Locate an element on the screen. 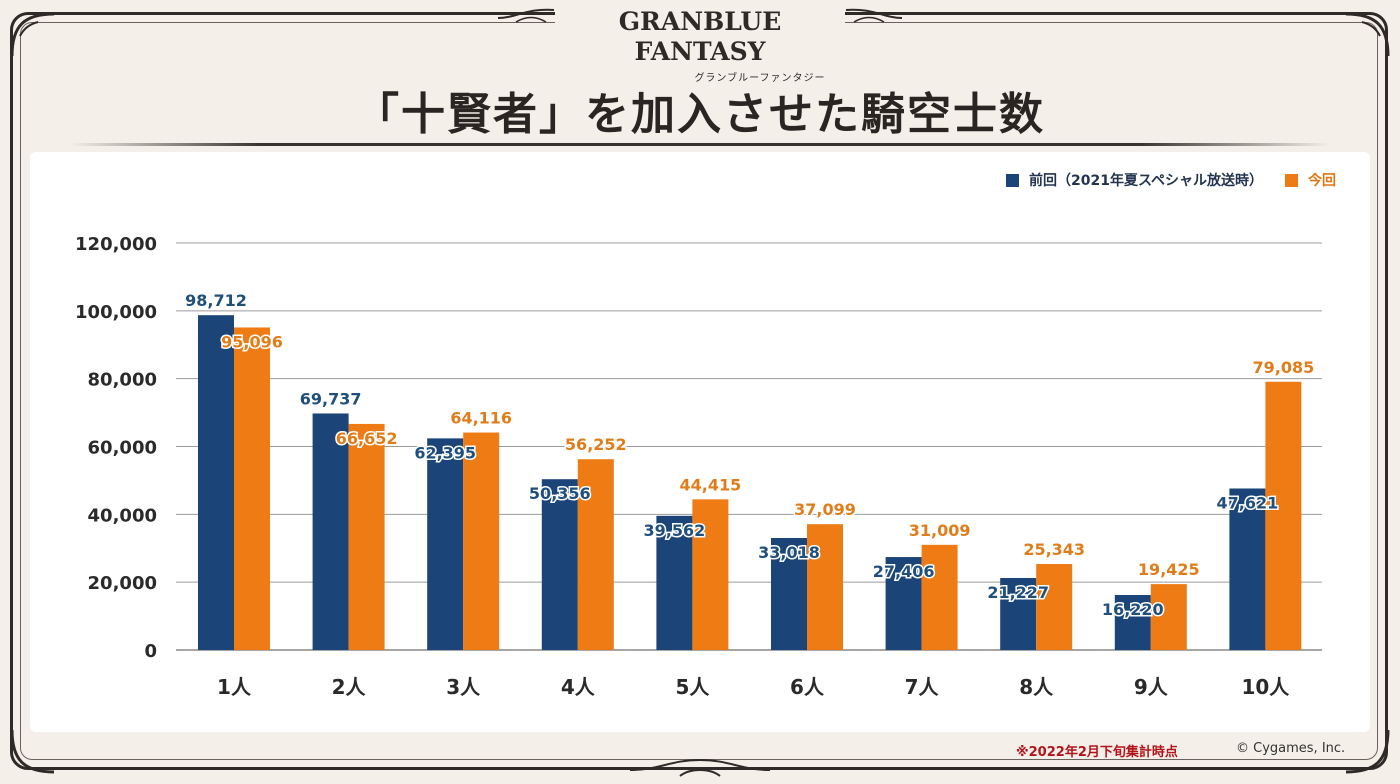 Image resolution: width=1400 pixels, height=784 pixels. bottom-left-ornament is located at coordinates (32, 751).